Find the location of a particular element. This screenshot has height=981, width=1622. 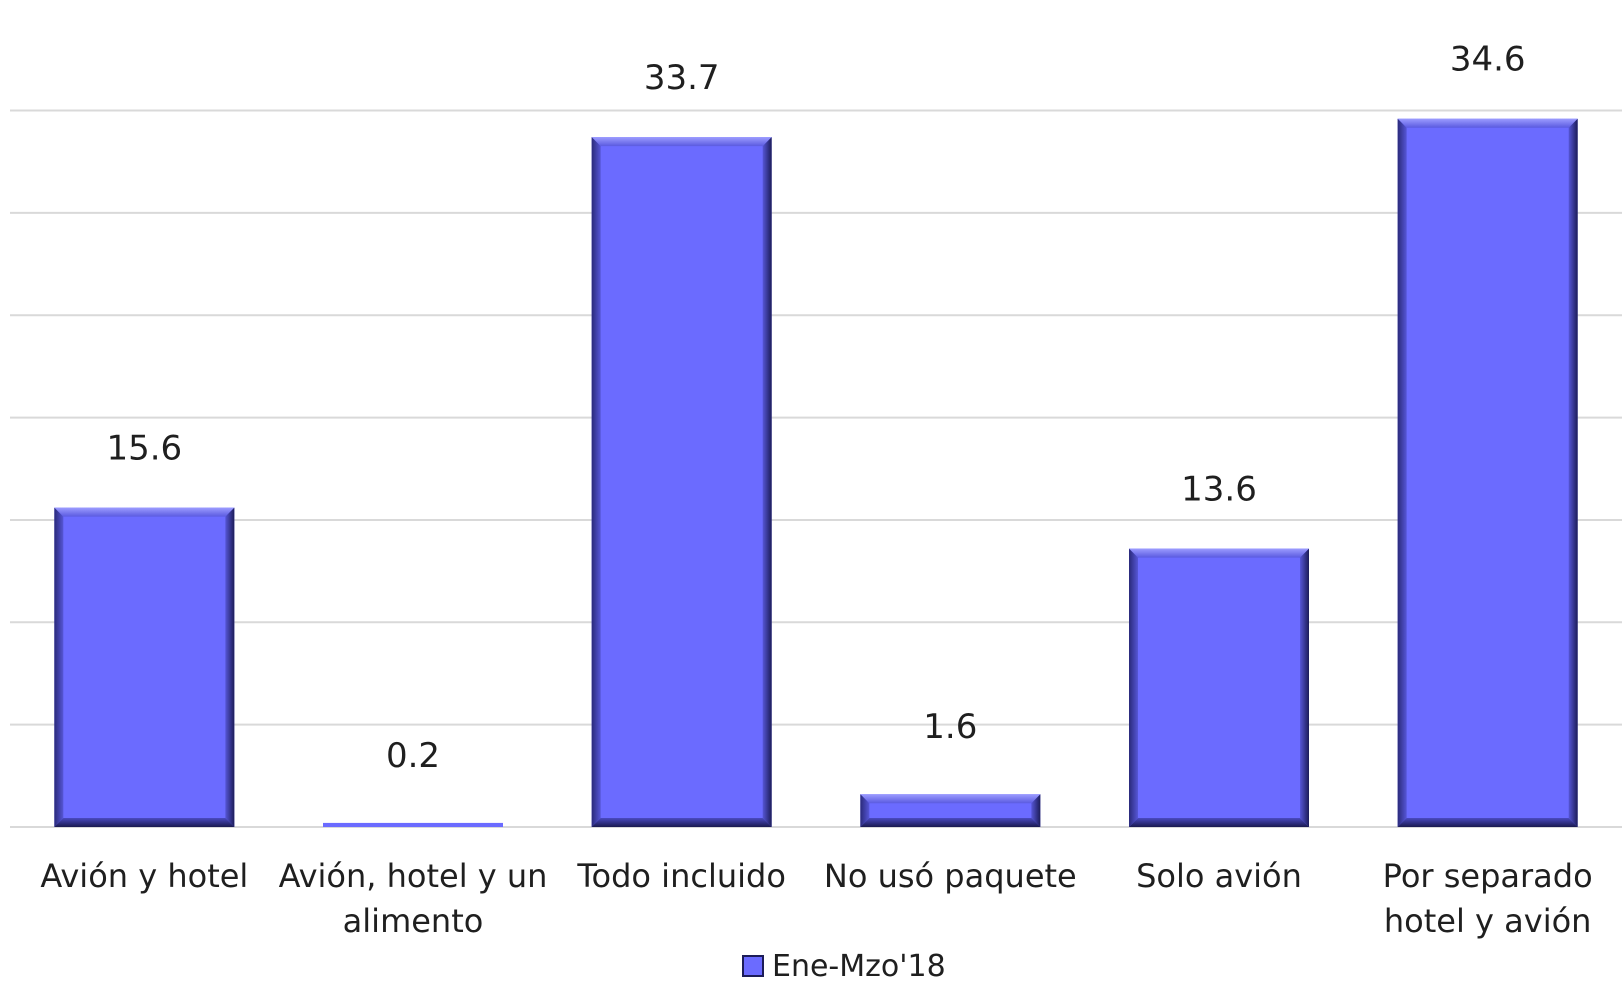

legend-label: Ene-Mzo'18 is located at coordinates (859, 965).